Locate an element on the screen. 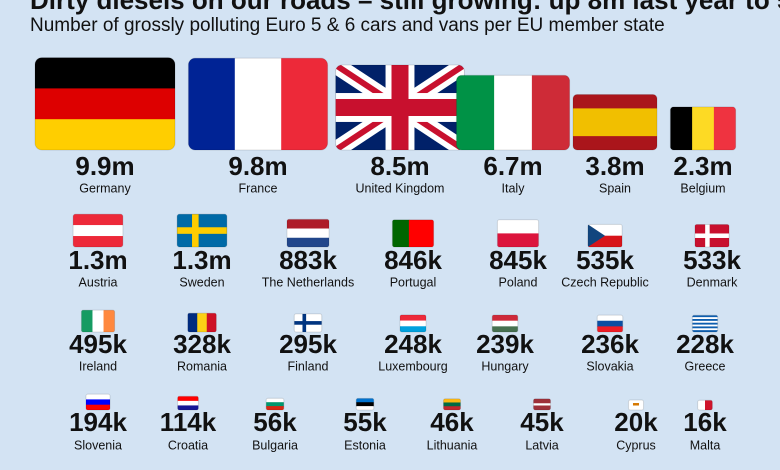 This screenshot has height=470, width=780. value-label: 1.3m is located at coordinates (201, 260).